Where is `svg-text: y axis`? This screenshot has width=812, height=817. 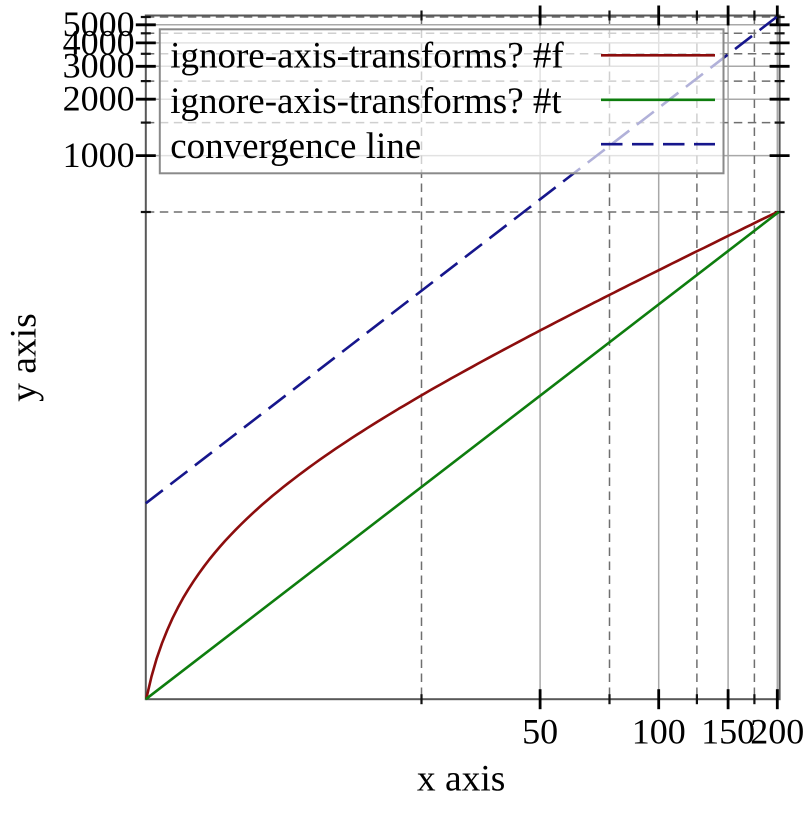
svg-text: y axis is located at coordinates (24, 357).